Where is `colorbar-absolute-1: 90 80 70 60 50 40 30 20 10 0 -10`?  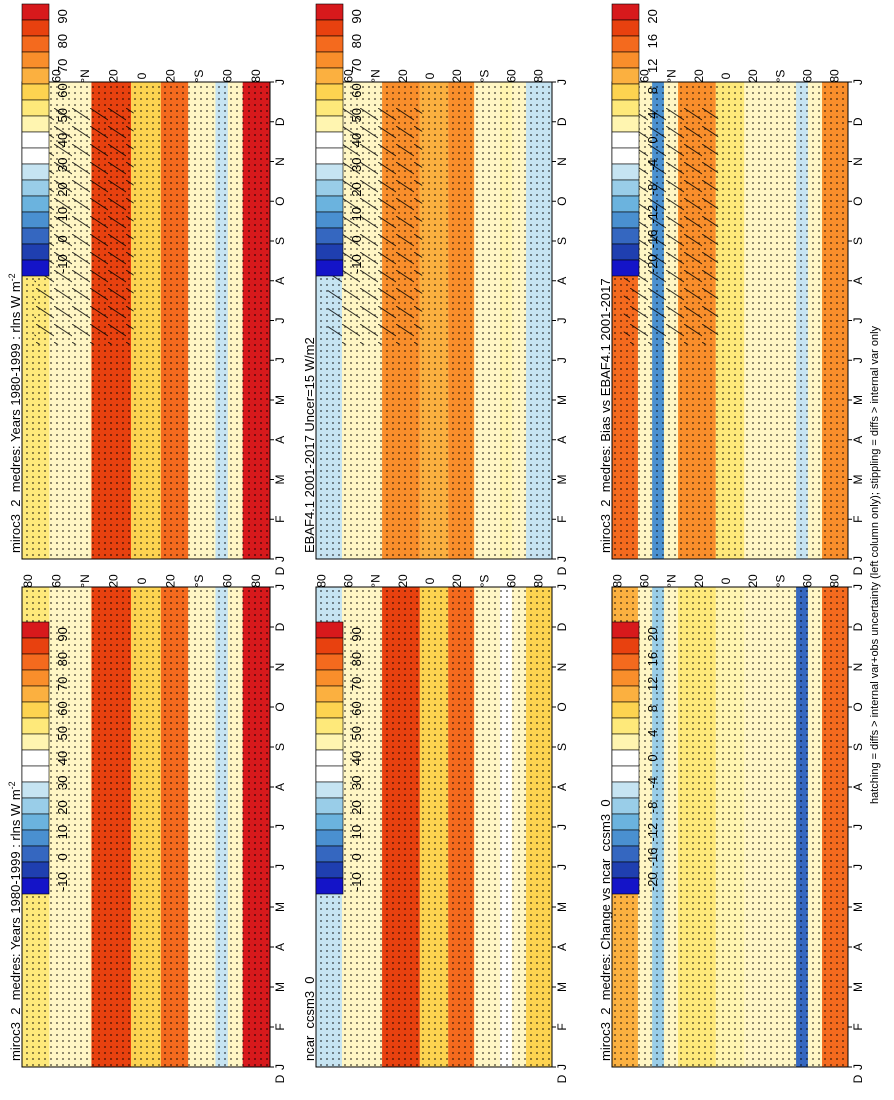
colorbar-absolute-1: 90 80 70 60 50 40 30 20 10 0 -10 is located at coordinates (45, 758).